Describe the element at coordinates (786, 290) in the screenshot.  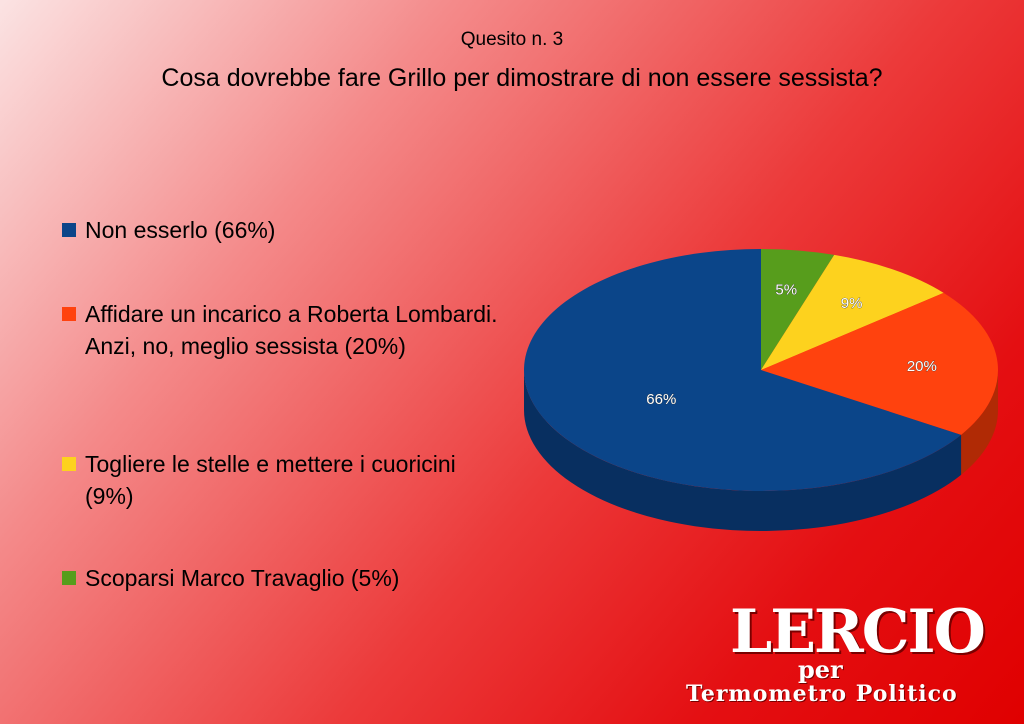
I see `pie-data-label: 5%` at that location.